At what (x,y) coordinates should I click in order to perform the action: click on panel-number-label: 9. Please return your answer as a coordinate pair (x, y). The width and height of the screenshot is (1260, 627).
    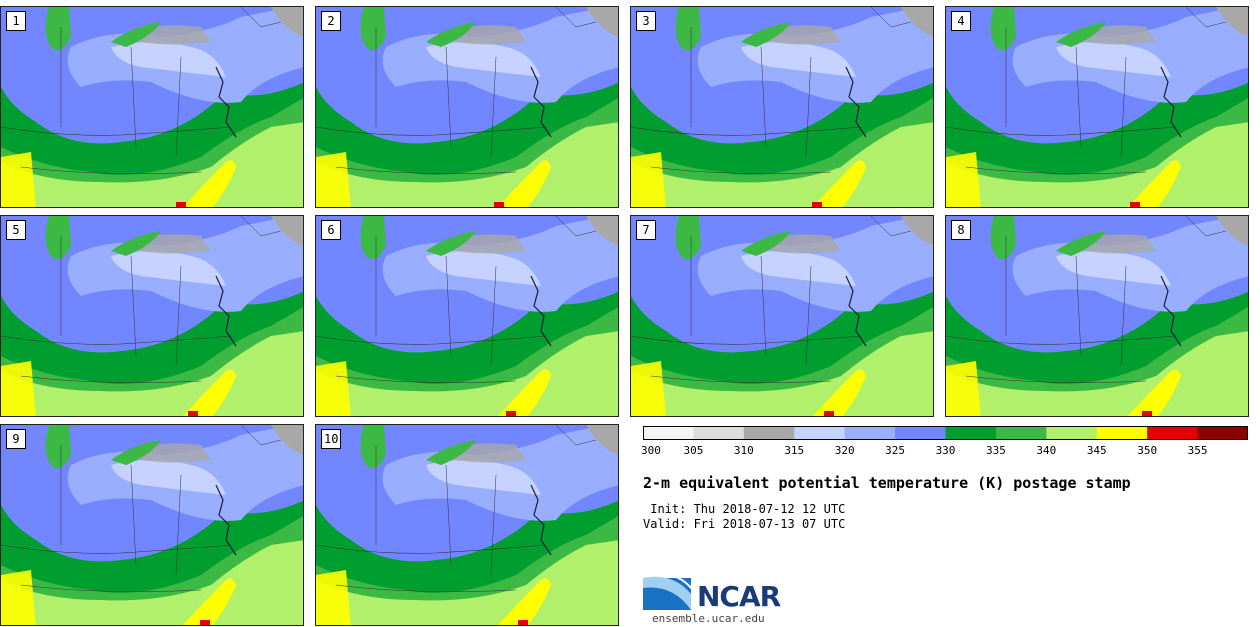
    Looking at the image, I should click on (16, 439).